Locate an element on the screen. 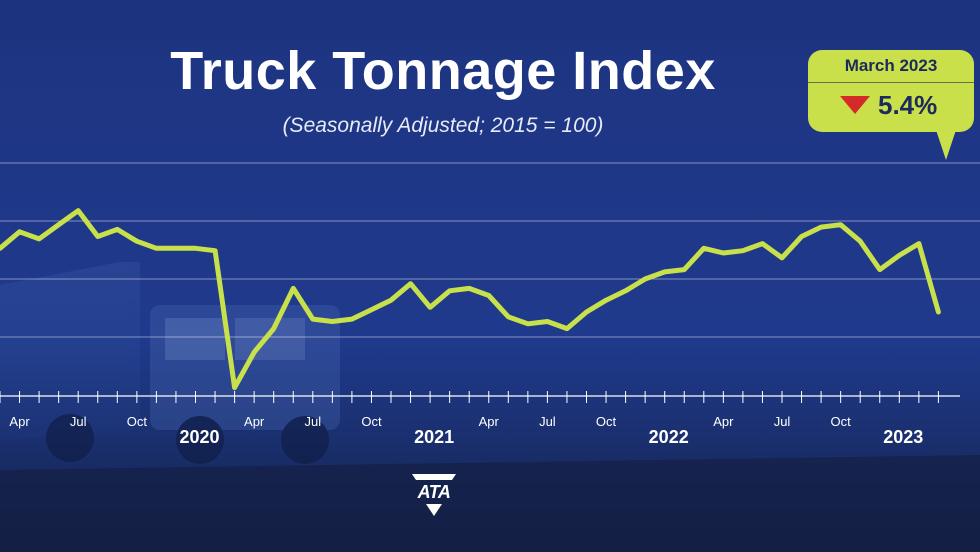 This screenshot has width=980, height=552. ata-logo-mark is located at coordinates (434, 495).